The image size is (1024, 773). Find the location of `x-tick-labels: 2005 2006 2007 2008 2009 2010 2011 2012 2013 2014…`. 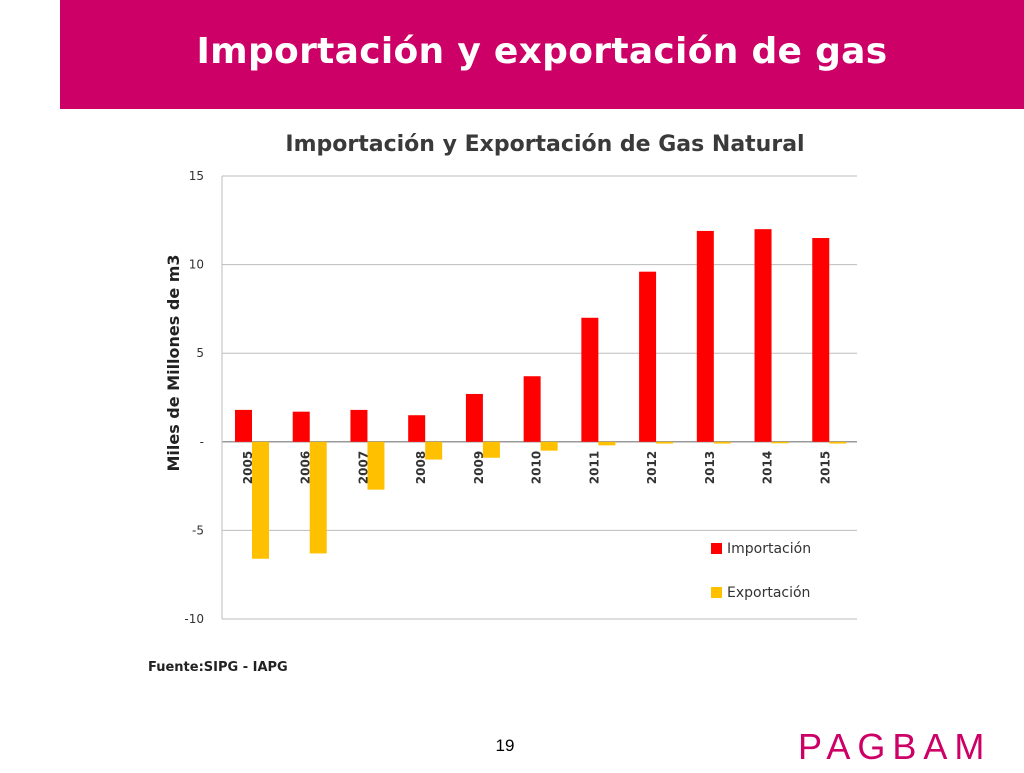

x-tick-labels: 2005 2006 2007 2008 2009 2010 2011 2012 2013 2014… is located at coordinates (536, 467).